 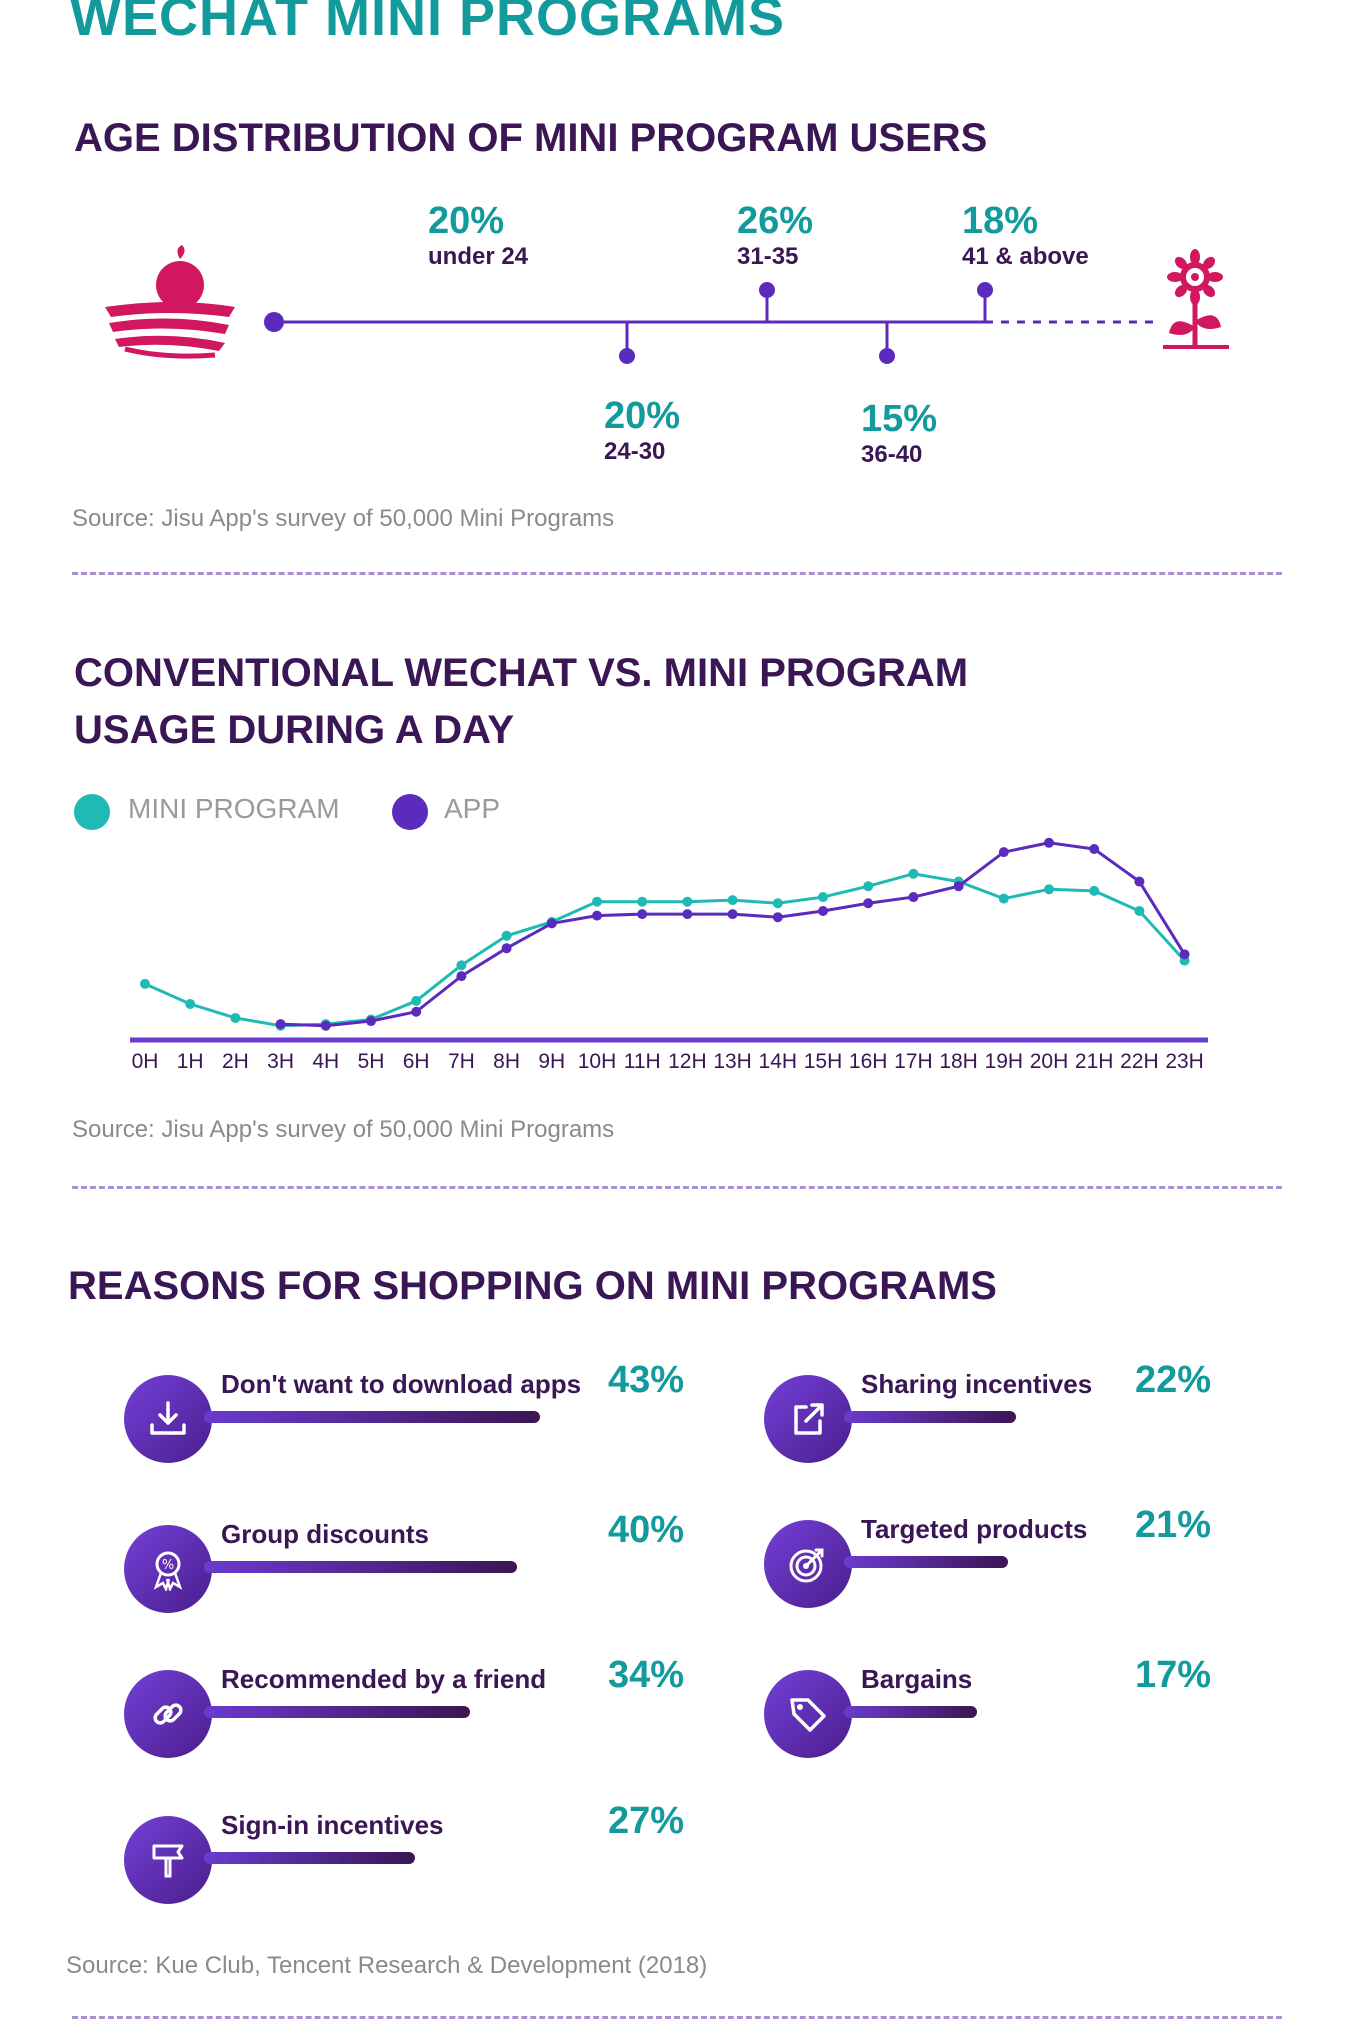 What do you see at coordinates (868, 1061) in the screenshot?
I see `x-tick-label: 16H` at bounding box center [868, 1061].